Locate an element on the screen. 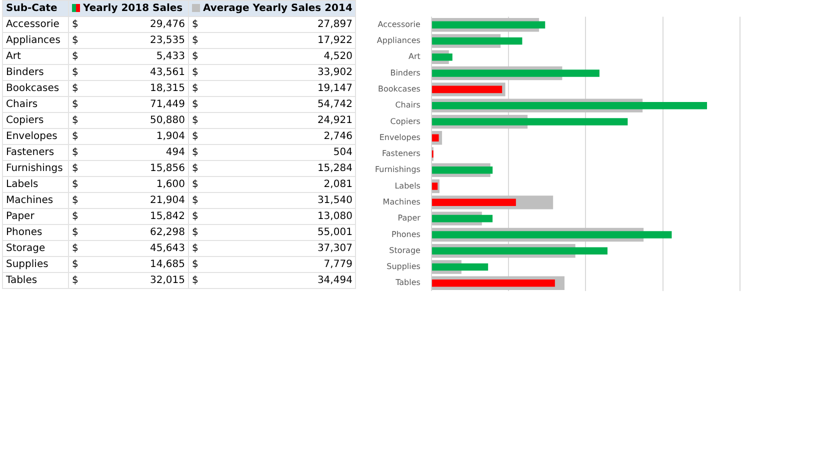 The height and width of the screenshot is (460, 819). data-label: 5,433 is located at coordinates (170, 57).